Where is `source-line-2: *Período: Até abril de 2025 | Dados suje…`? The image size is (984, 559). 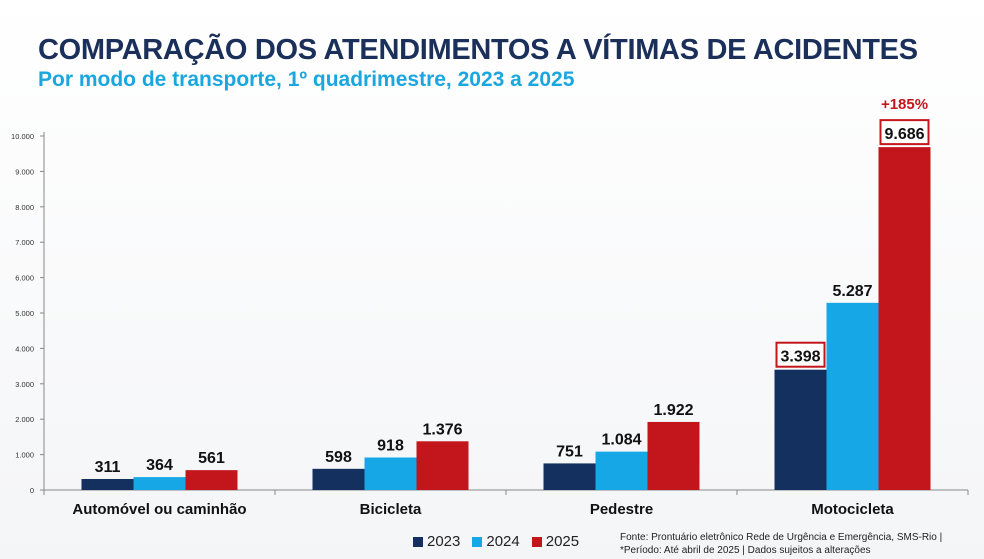 source-line-2: *Período: Até abril de 2025 | Dados suje… is located at coordinates (745, 550).